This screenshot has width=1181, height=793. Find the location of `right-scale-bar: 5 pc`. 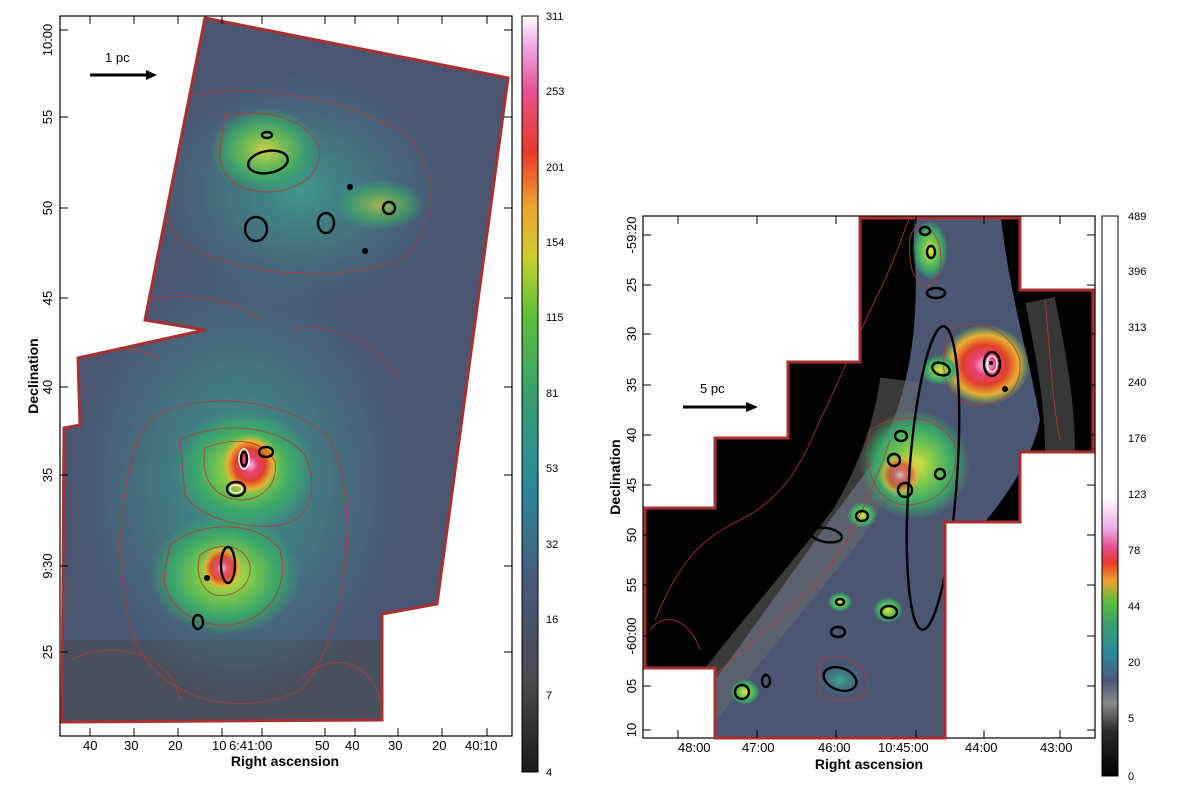

right-scale-bar: 5 pc is located at coordinates (720, 396).